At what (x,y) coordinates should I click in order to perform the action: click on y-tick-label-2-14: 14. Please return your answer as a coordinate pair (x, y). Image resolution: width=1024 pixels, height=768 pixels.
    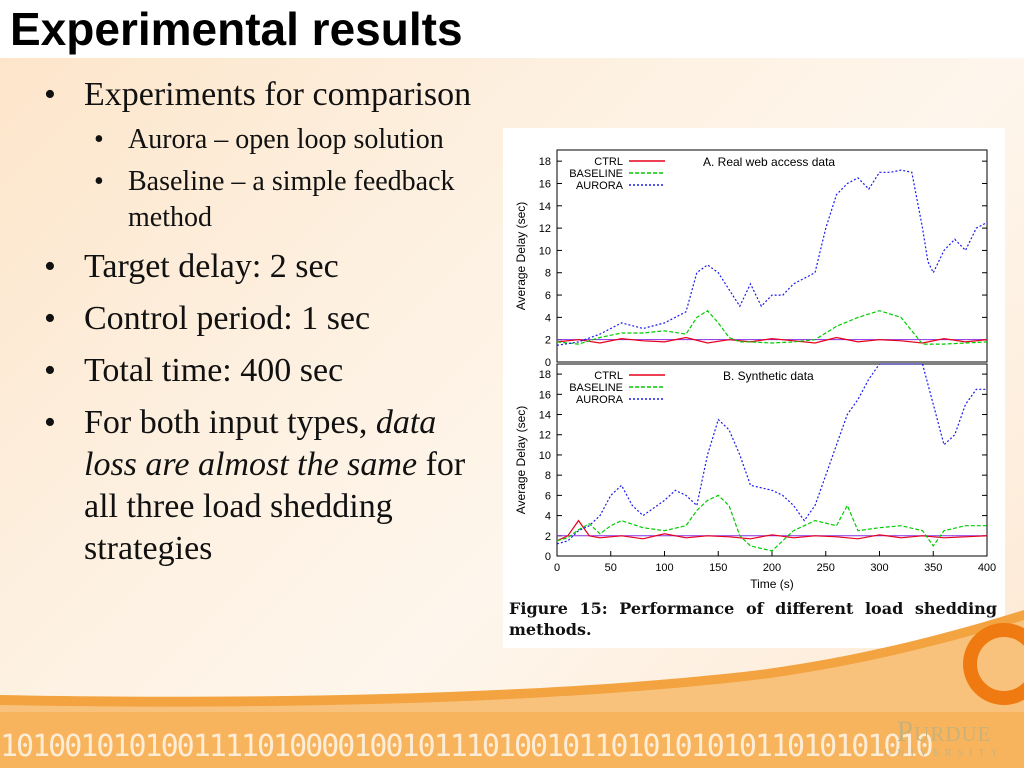
    Looking at the image, I should click on (545, 416).